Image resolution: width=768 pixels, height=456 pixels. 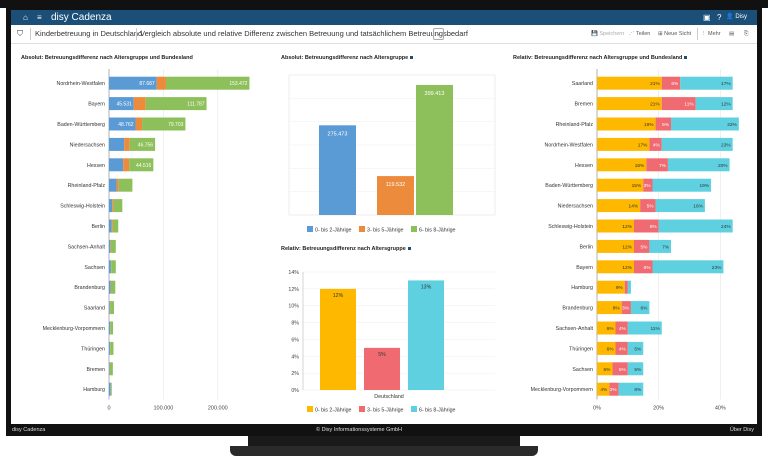 I want to click on new-view-button: ⊞ Neue Sicht, so click(x=675, y=34).